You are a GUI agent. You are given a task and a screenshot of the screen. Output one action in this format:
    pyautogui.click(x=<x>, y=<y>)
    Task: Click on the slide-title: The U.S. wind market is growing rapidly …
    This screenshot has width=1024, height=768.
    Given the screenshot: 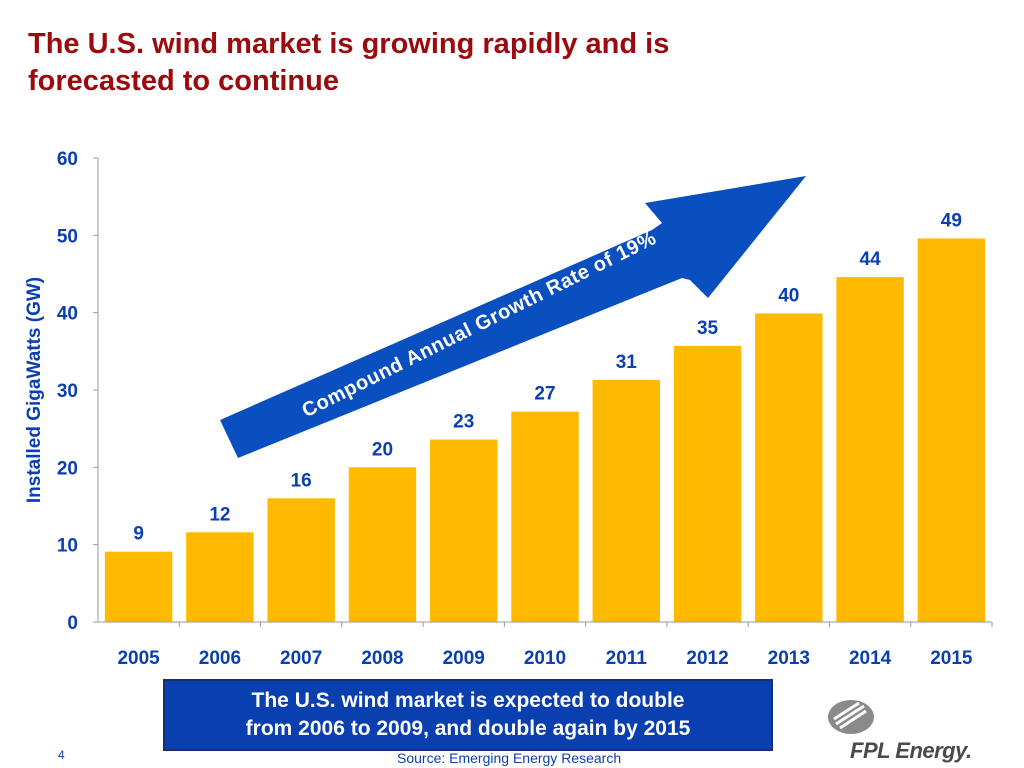 What is the action you would take?
    pyautogui.click(x=408, y=63)
    